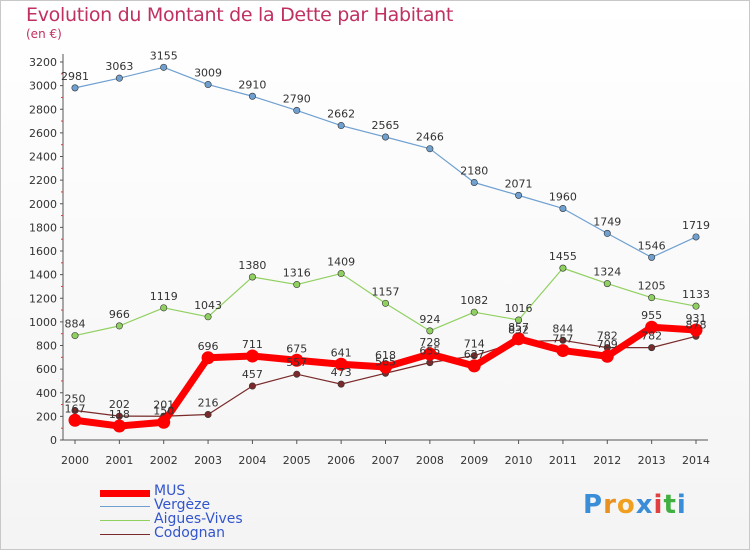  What do you see at coordinates (43, 180) in the screenshot?
I see `y-tick-label: 2200` at bounding box center [43, 180].